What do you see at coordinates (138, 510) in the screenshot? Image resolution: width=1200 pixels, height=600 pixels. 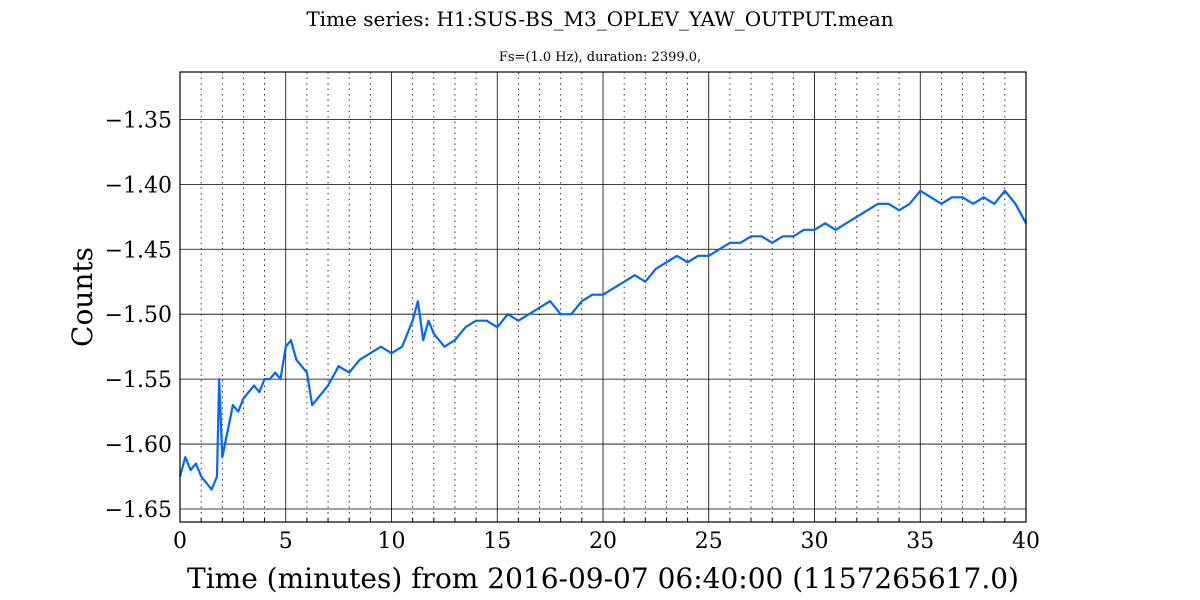 I see `y-tick-label: −1.65` at bounding box center [138, 510].